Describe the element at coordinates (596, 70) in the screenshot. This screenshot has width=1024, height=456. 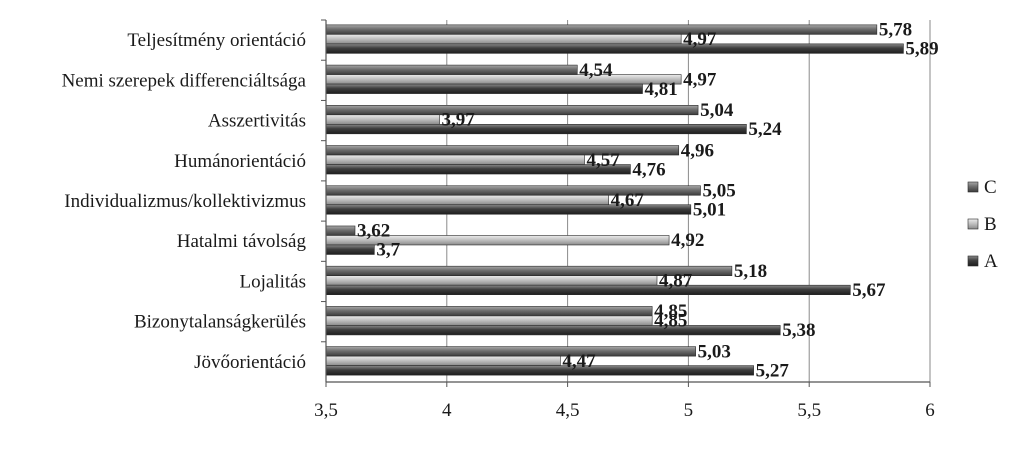
I see `data-label-c: 4,54` at that location.